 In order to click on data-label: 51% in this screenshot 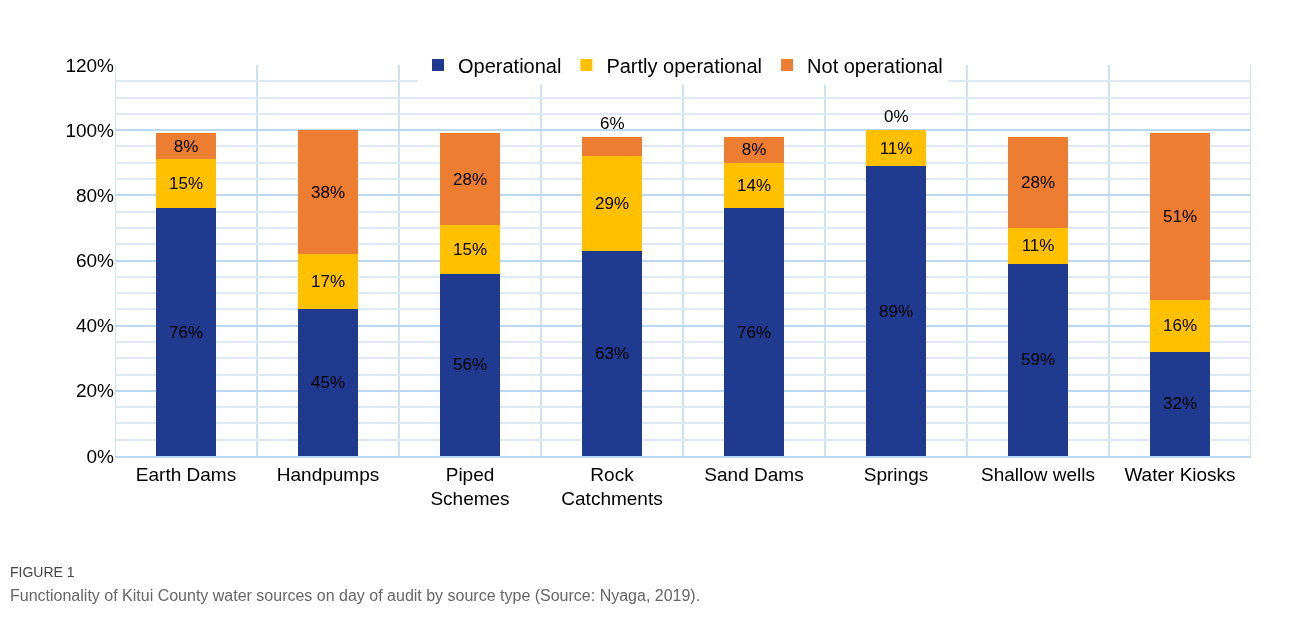, I will do `click(1180, 217)`.